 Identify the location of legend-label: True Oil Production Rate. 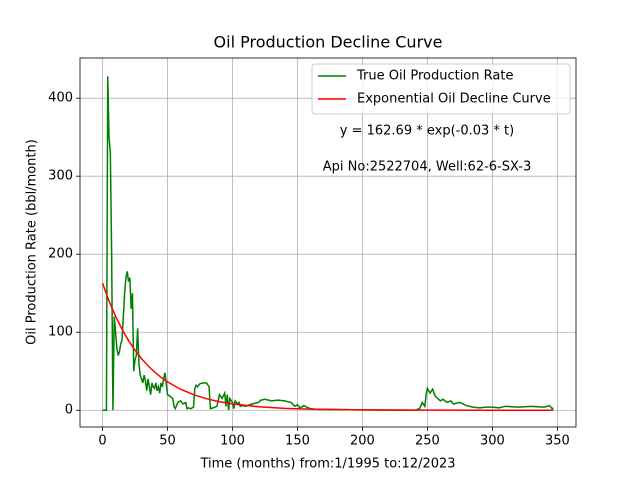
(434, 76).